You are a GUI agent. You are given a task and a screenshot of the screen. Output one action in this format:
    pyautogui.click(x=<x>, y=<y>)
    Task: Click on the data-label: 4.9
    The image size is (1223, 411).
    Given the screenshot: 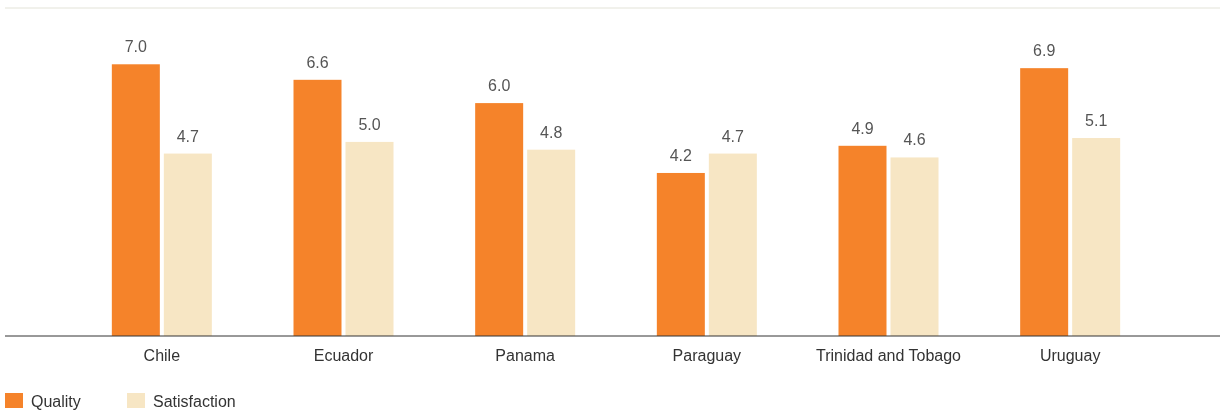 What is the action you would take?
    pyautogui.click(x=862, y=128)
    